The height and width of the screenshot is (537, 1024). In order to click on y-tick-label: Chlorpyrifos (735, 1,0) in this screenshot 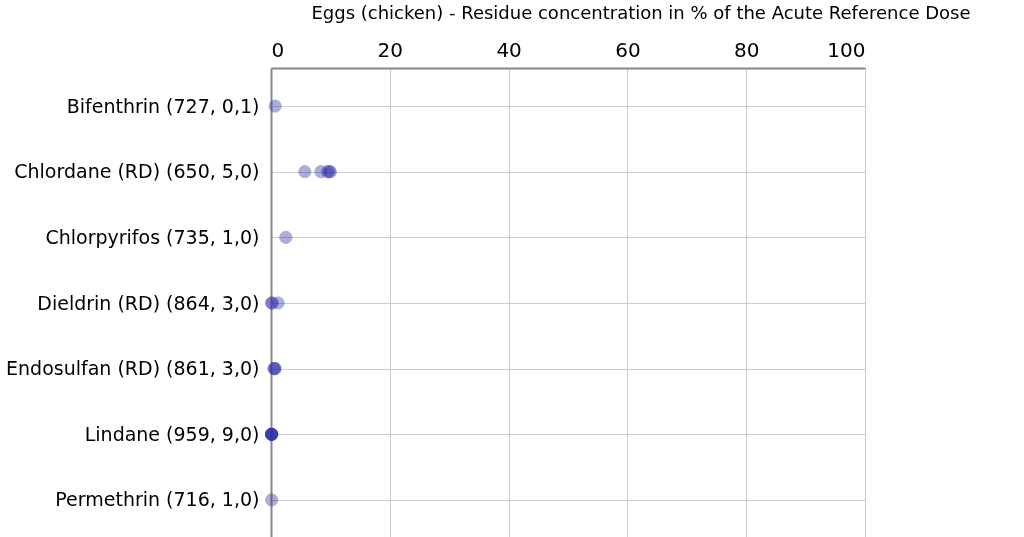, I will do `click(152, 236)`.